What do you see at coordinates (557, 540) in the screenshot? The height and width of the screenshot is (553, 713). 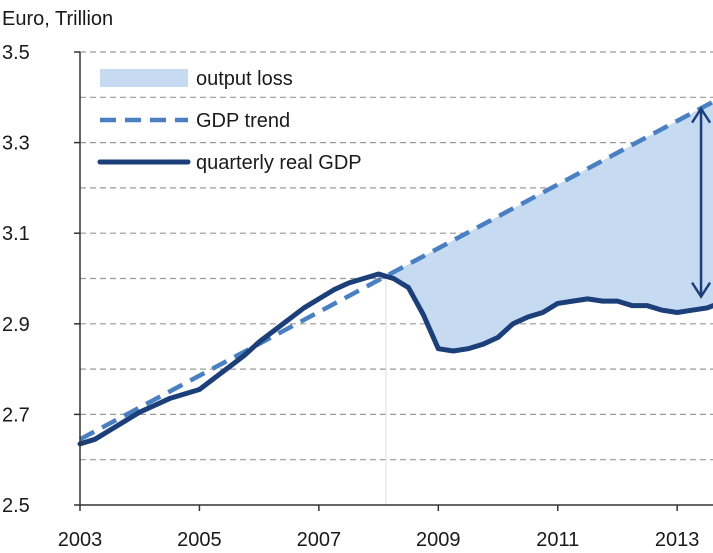 I see `x-tick-label: 2011` at bounding box center [557, 540].